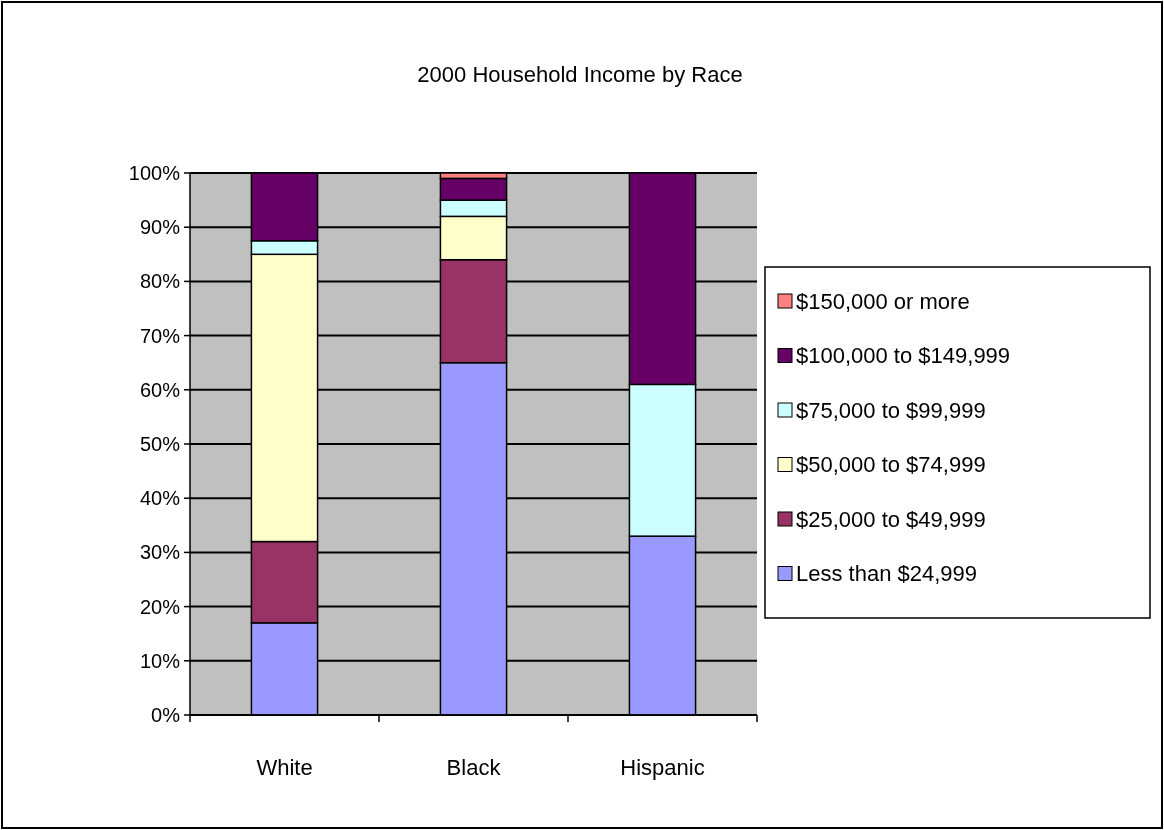 The width and height of the screenshot is (1164, 830). I want to click on x-tick-label: White, so click(284, 767).